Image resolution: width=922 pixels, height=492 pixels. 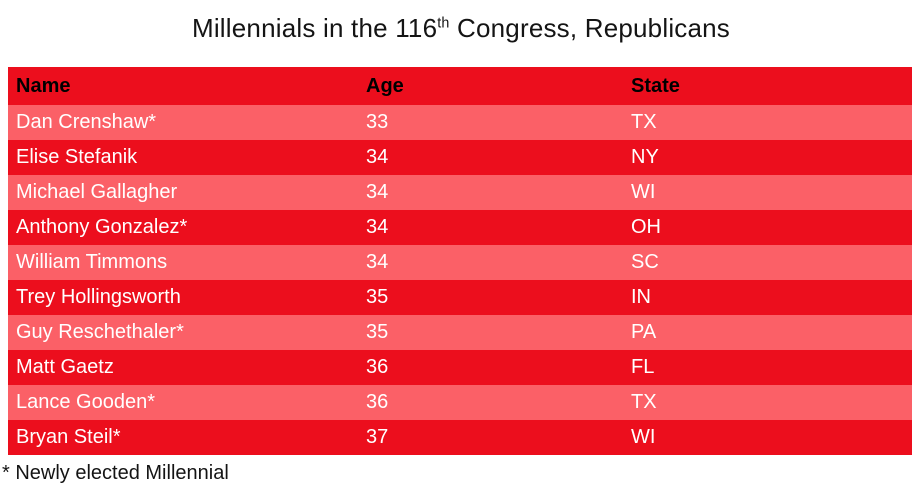 I want to click on table-row: Michael Gallagher 34 WI, so click(x=460, y=192).